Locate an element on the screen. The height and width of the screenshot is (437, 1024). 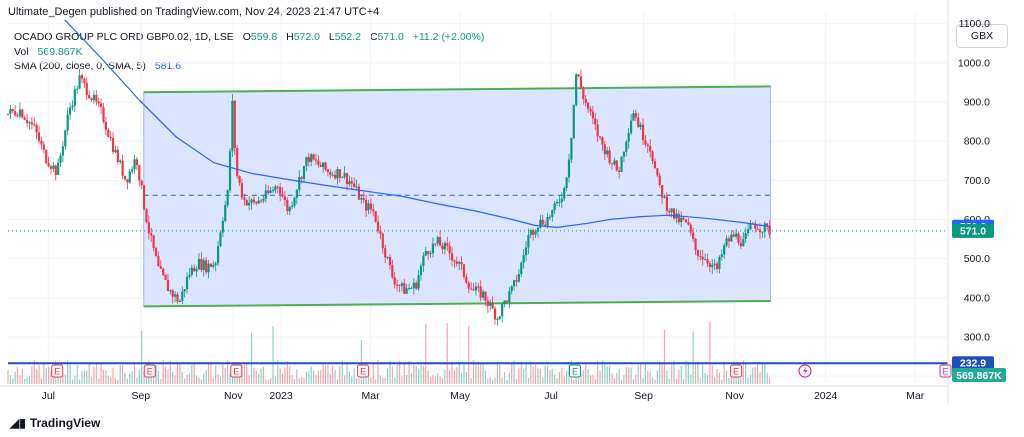
y-tick-label: 400.0 is located at coordinates (977, 298).